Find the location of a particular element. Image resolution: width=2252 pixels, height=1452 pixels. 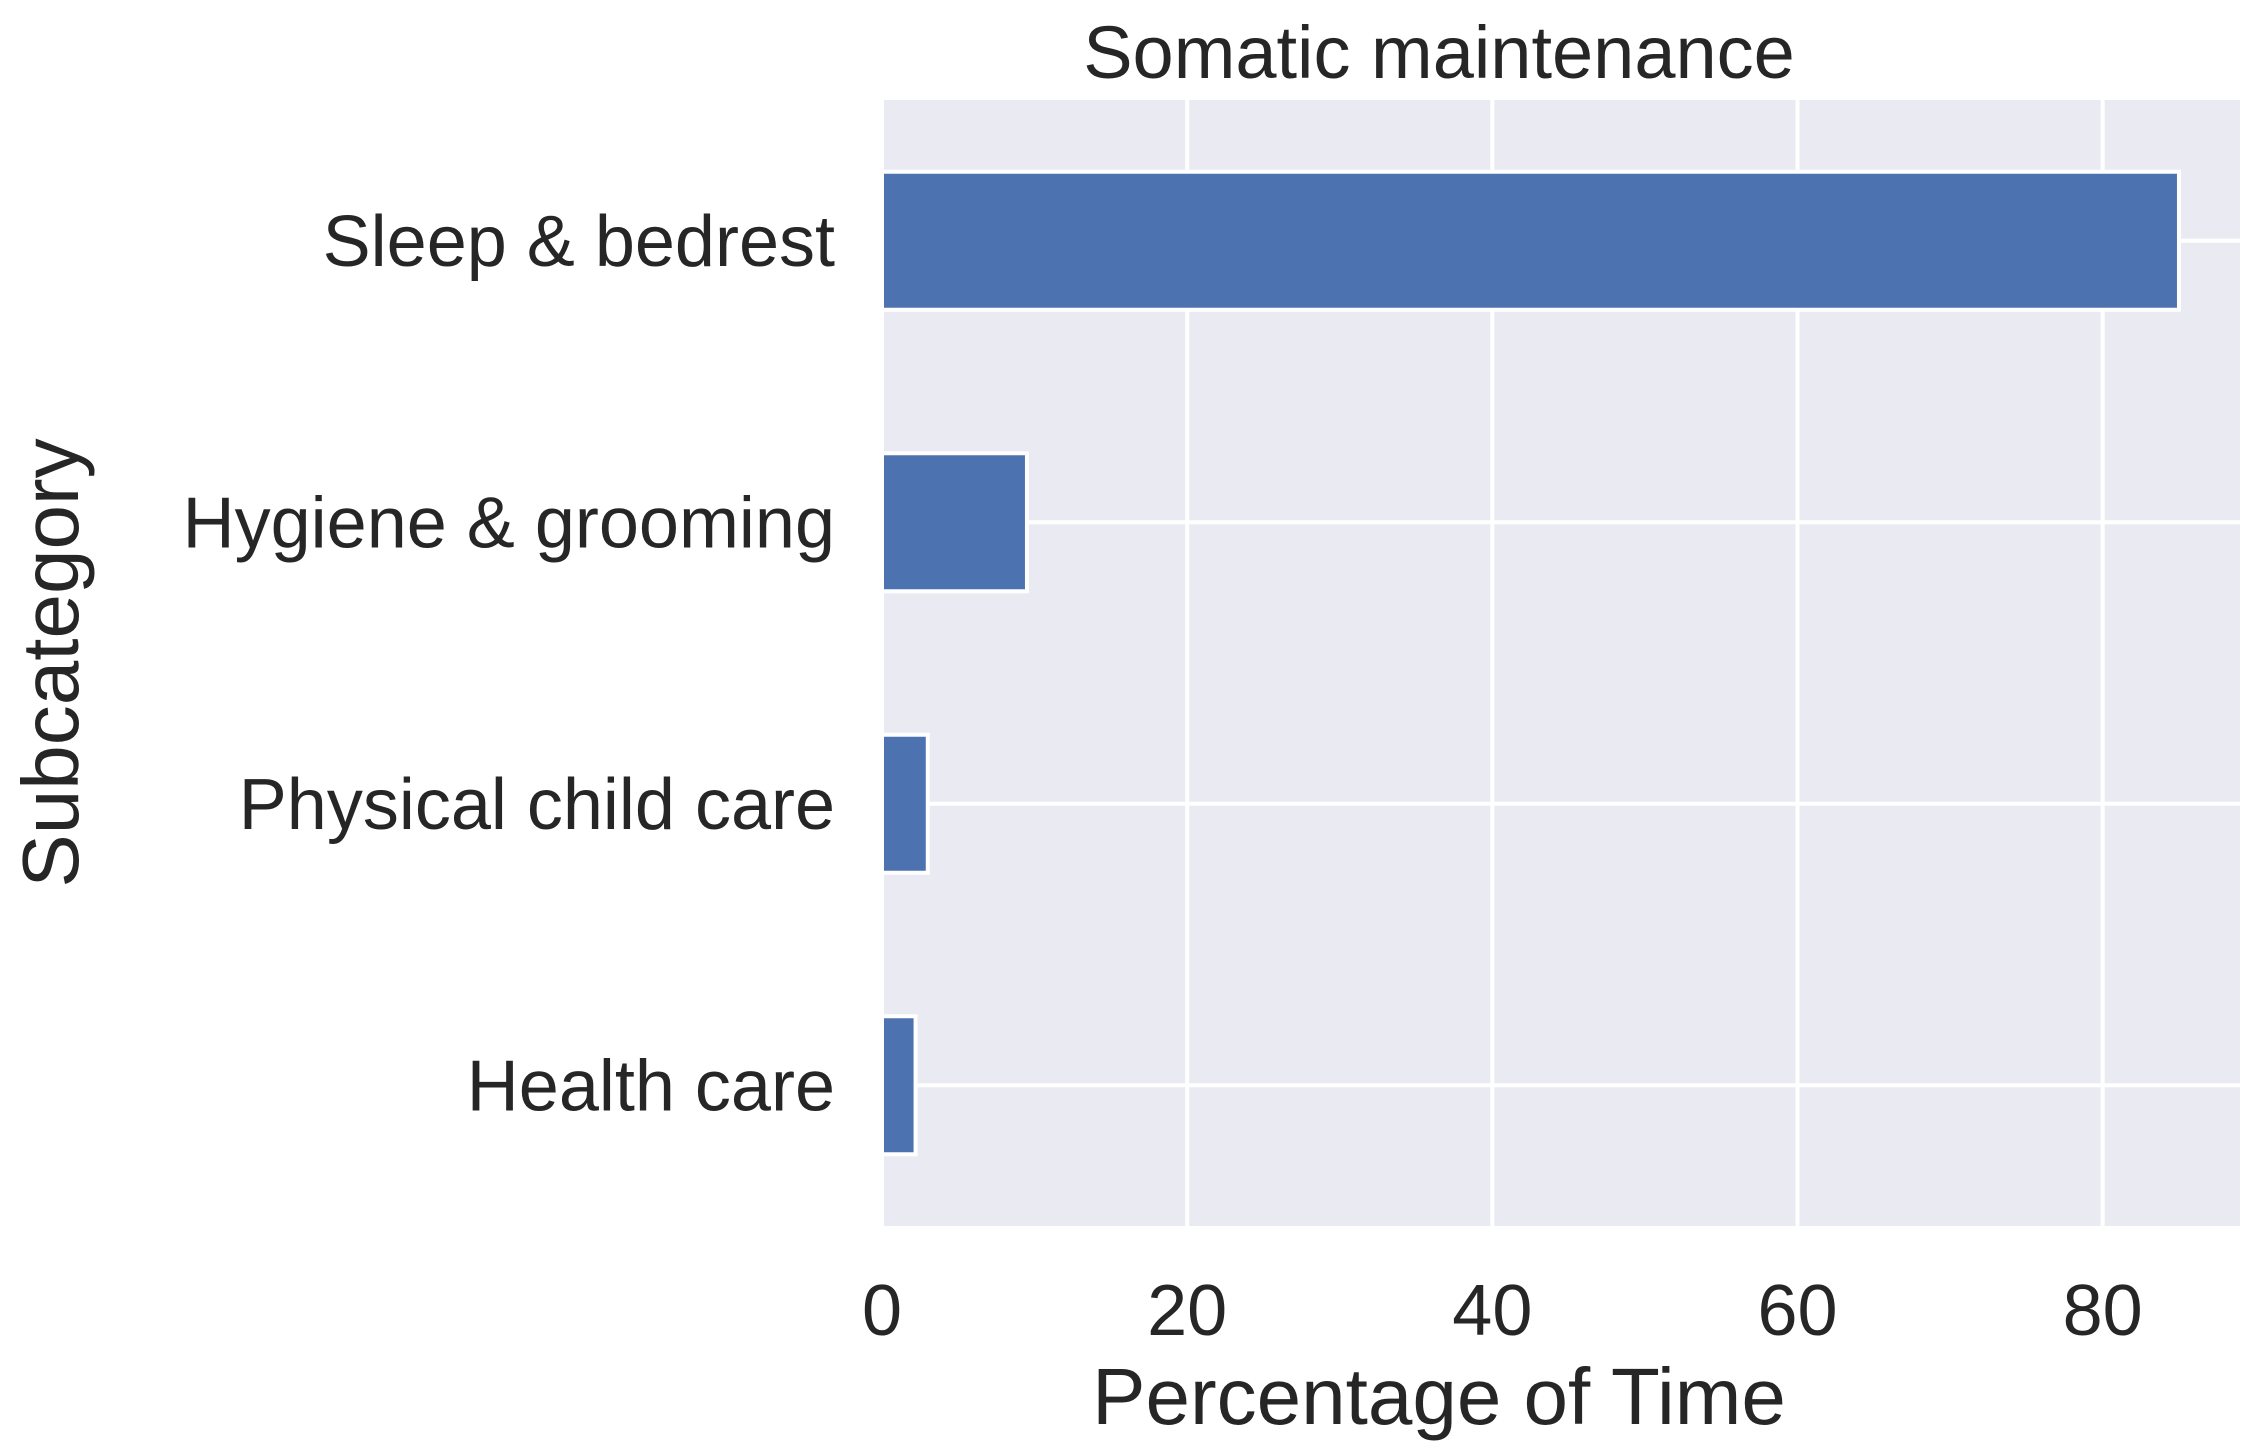

y-tick-label: Physical child care is located at coordinates (537, 805).